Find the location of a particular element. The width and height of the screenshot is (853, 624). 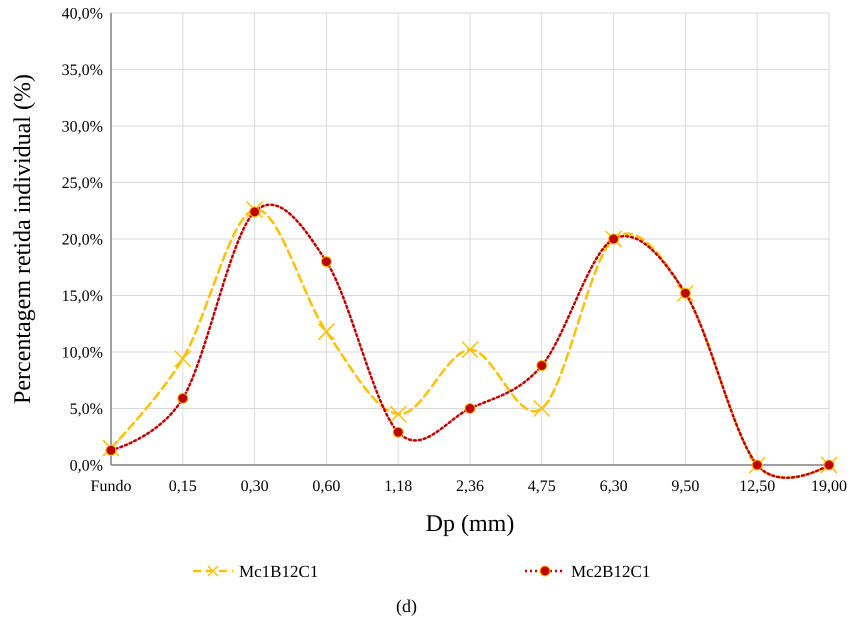

legend-label: Mc1B12C1 is located at coordinates (278, 571).